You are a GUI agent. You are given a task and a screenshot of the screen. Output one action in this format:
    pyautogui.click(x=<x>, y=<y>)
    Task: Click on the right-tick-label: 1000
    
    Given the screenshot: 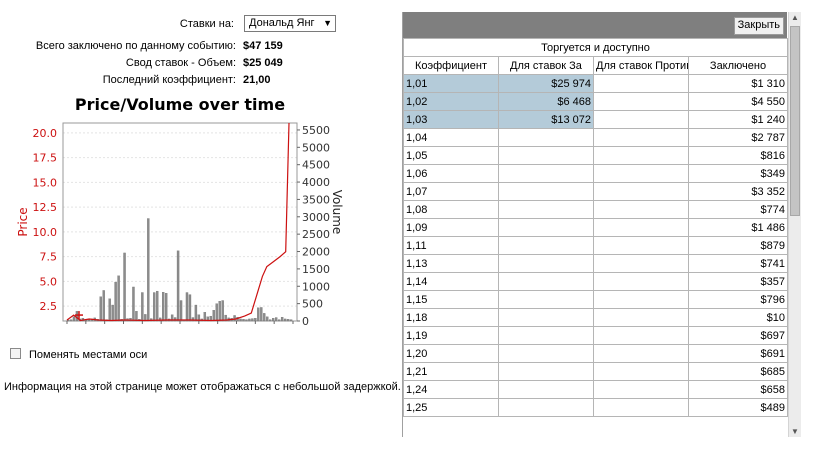 What is the action you would take?
    pyautogui.click(x=316, y=286)
    